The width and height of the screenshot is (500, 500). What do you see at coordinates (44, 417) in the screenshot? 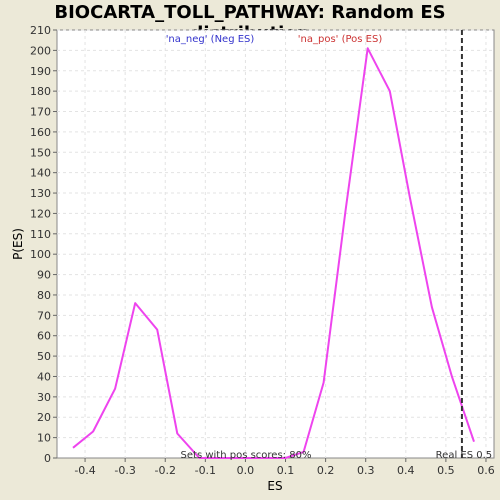
I see `y-tick-label: 20` at bounding box center [44, 417].